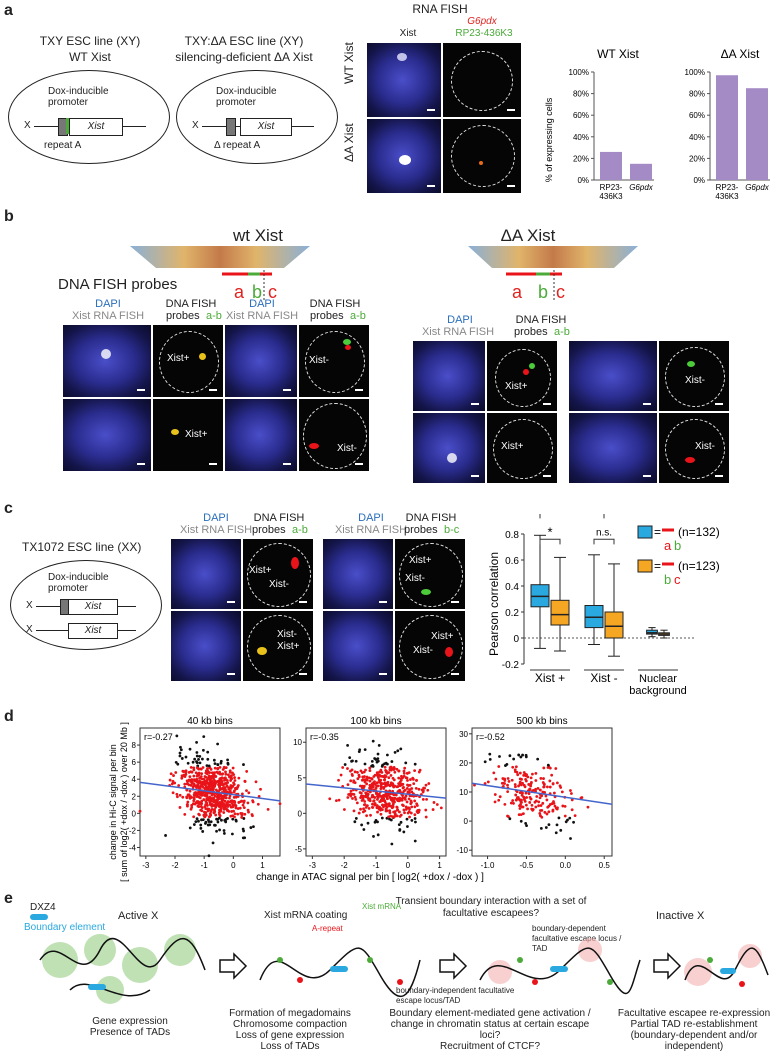 The image size is (780, 1052). I want to click on box-y-tick-label: 0.8, so click(512, 535).